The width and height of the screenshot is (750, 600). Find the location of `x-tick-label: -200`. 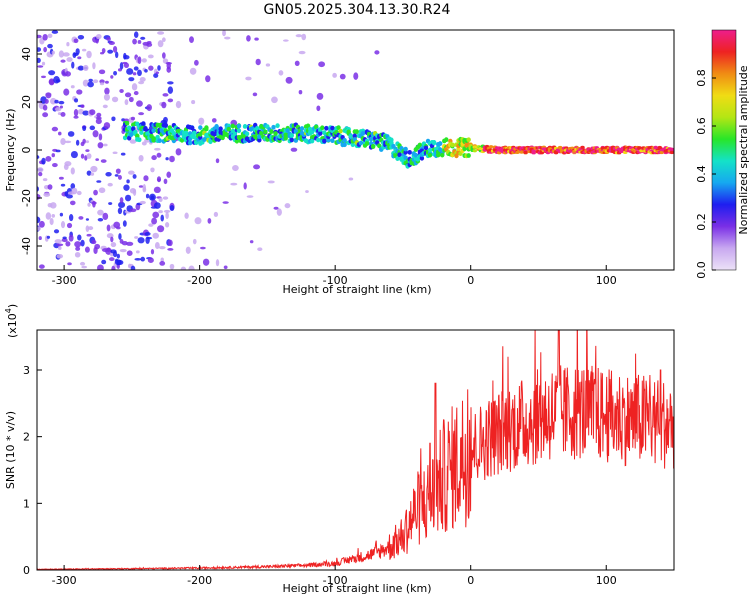

x-tick-label: -200 is located at coordinates (199, 280).